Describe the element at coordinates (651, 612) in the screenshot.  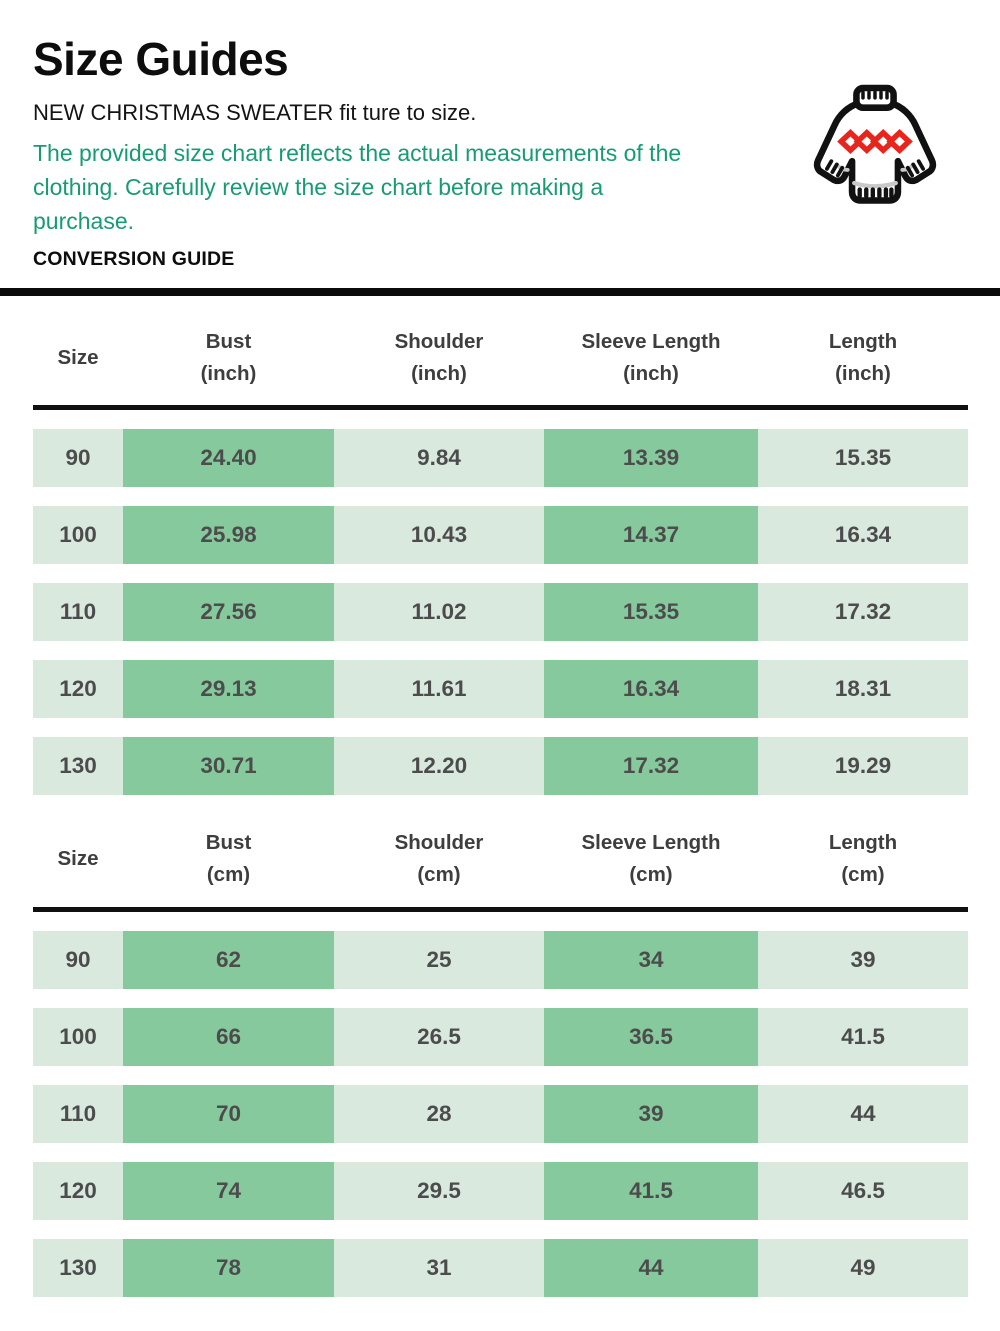
I see `cell-sleeve-length: 15.35` at that location.